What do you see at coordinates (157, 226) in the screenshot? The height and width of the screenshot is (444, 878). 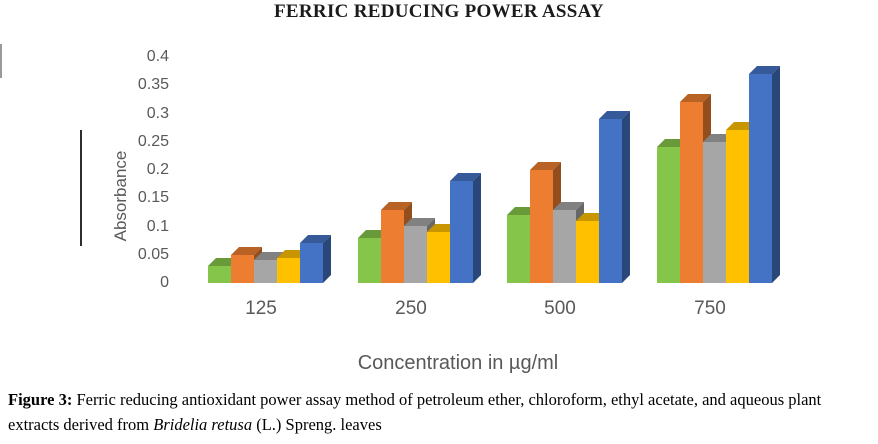 I see `y-tick-label: 0.1` at bounding box center [157, 226].